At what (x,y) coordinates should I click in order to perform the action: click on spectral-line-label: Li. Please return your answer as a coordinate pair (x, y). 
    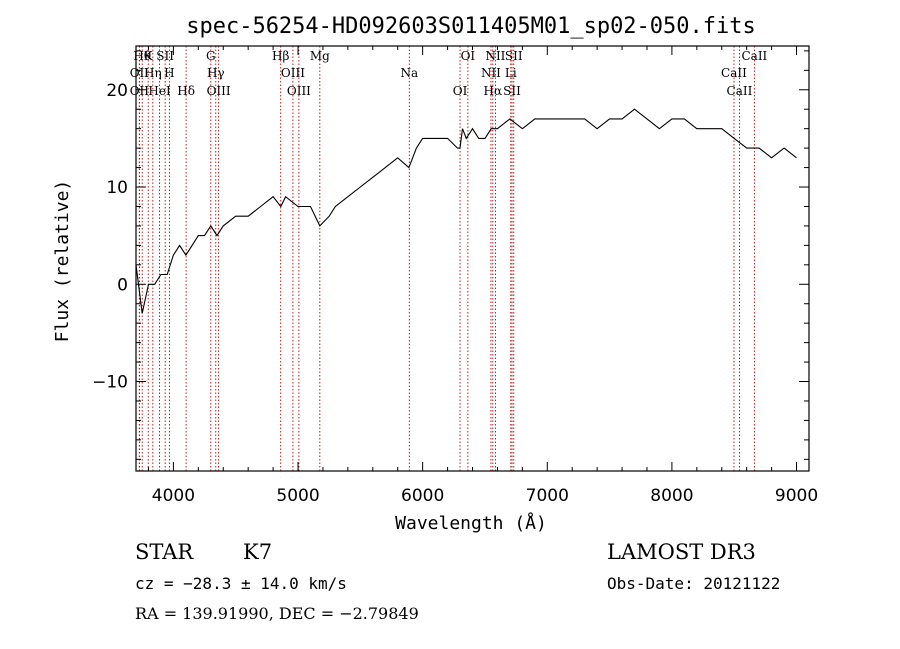
    Looking at the image, I should click on (511, 73).